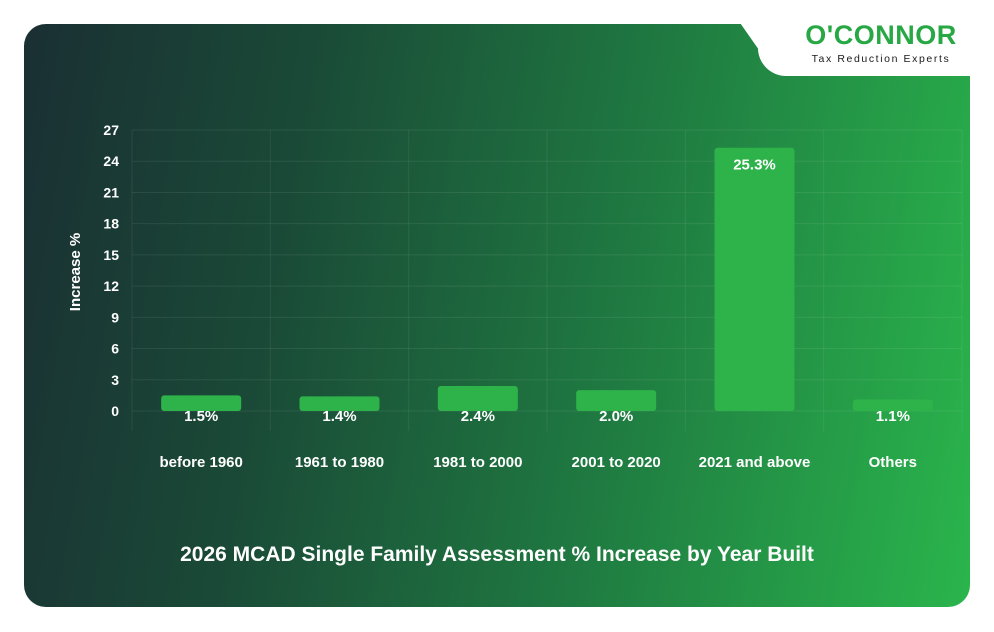 The image size is (994, 632). I want to click on brand-logo: O'CONNOR Tax Reduction Experts, so click(881, 43).